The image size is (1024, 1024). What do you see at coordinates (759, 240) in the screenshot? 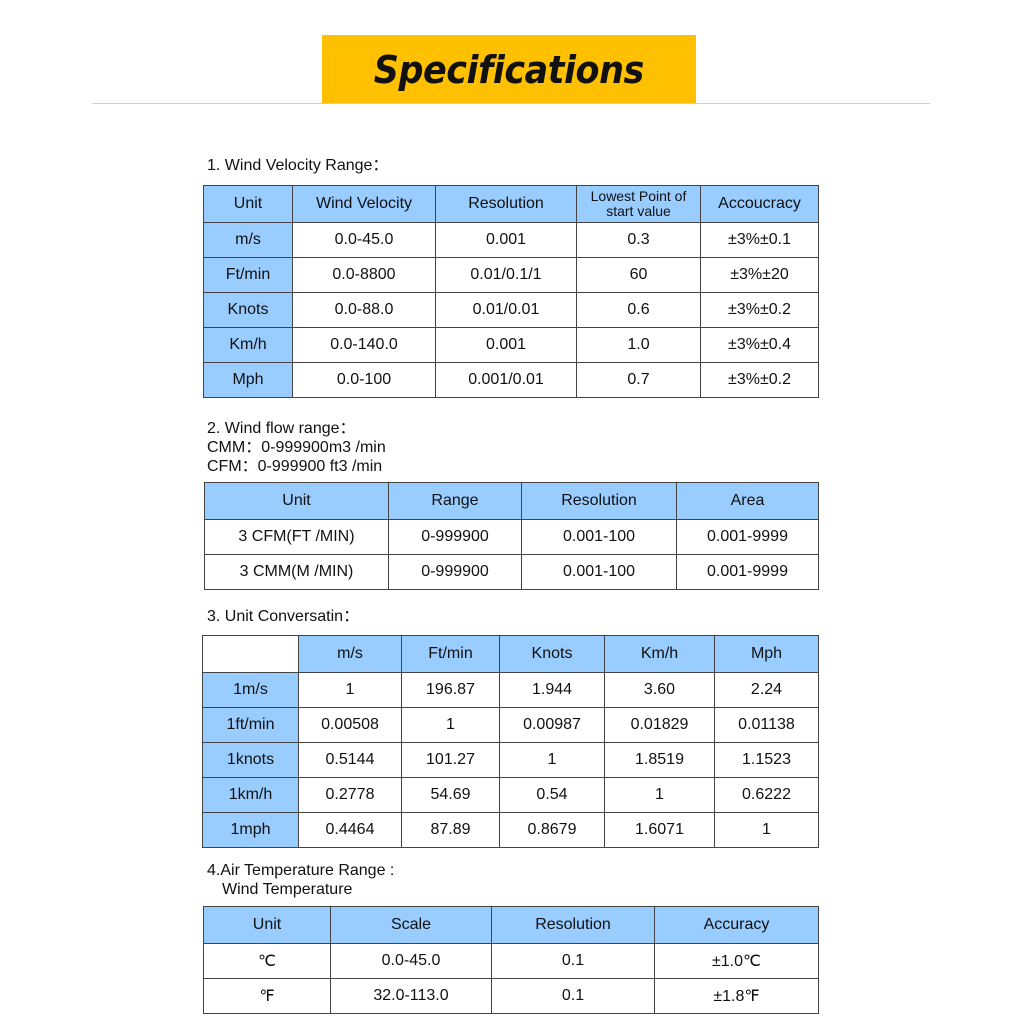
I see `table-cell: ±3%±0.1` at bounding box center [759, 240].